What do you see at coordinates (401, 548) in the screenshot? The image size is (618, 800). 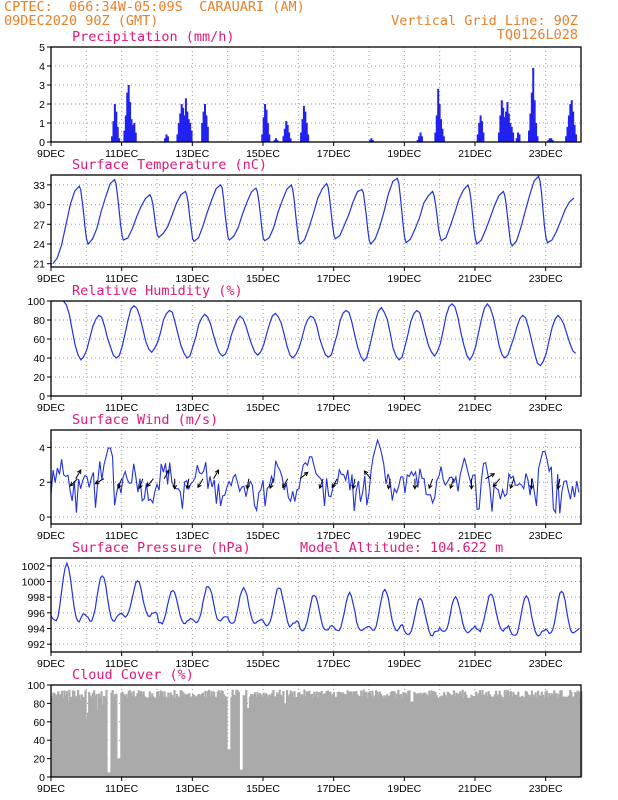 I see `panel-annotation: Model Altitude: 104.622 m` at bounding box center [401, 548].